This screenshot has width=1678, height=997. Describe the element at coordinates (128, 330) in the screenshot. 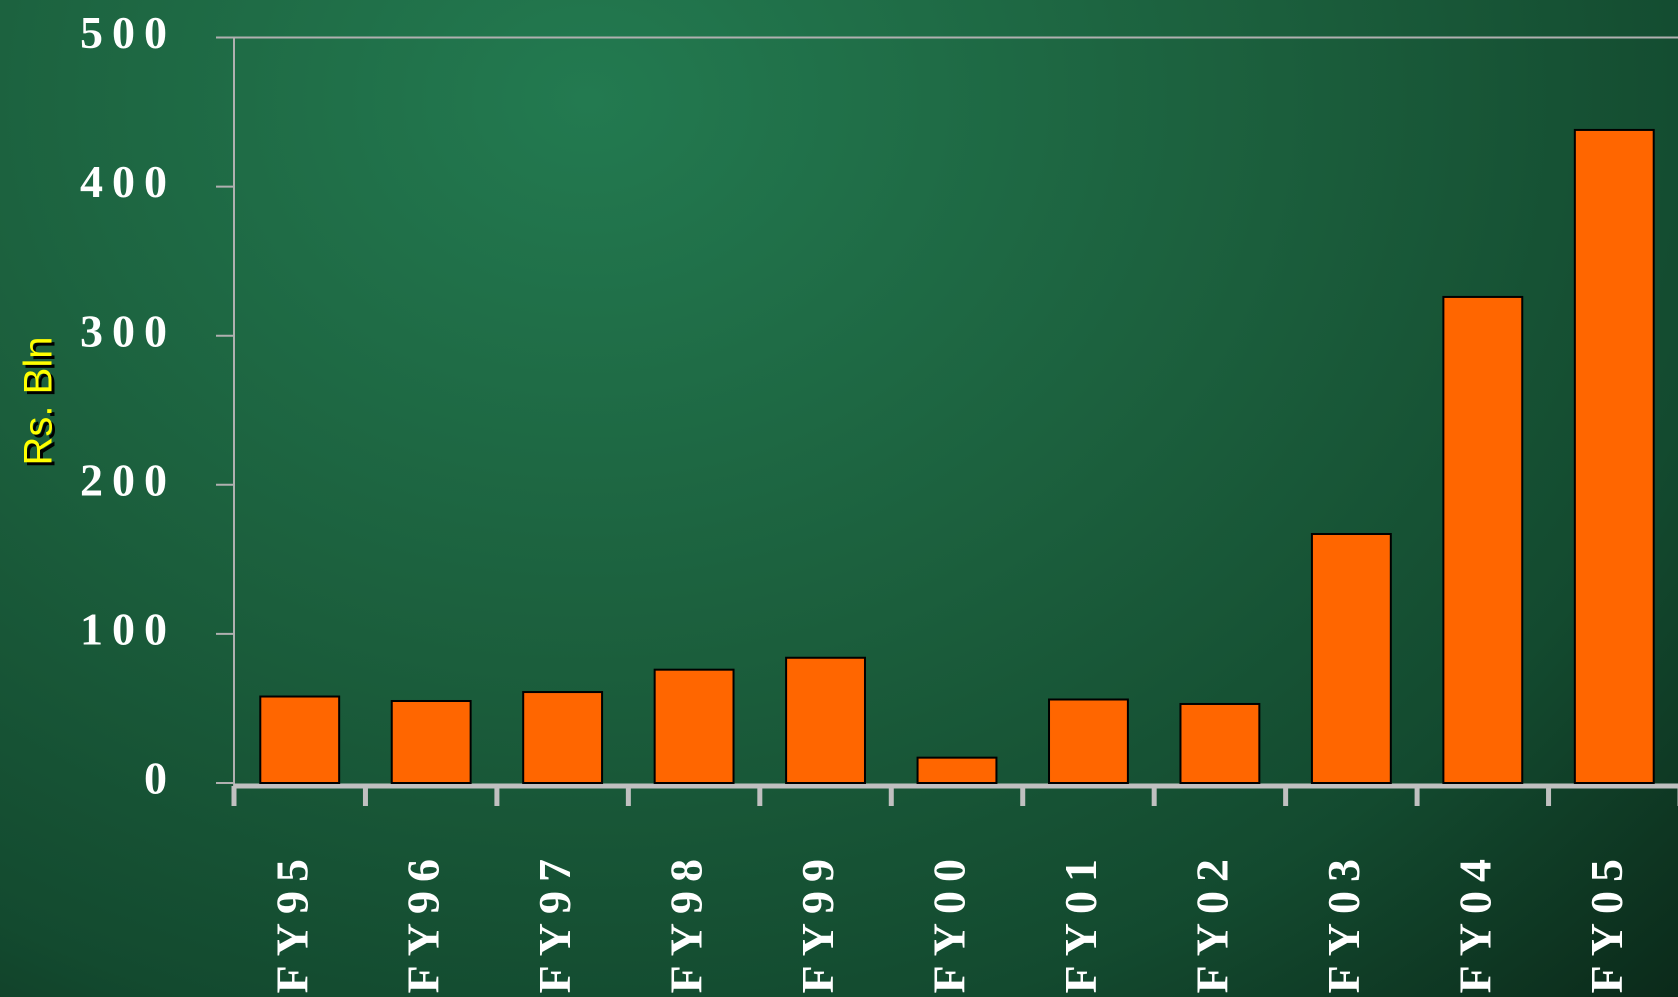

I see `y-tick-label: 300` at that location.